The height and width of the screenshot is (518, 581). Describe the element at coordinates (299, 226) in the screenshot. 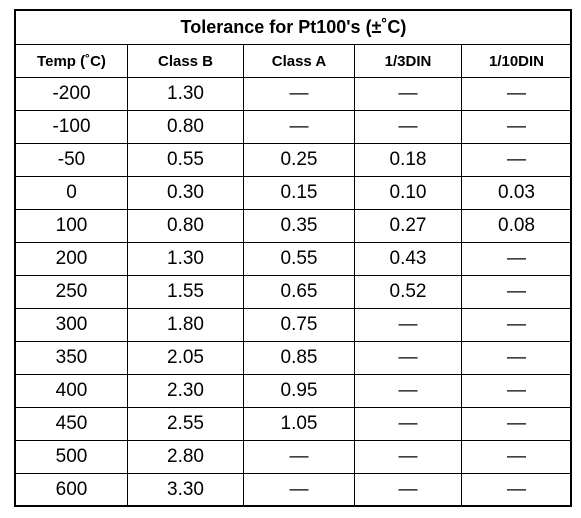

I see `table-cell: 0.35` at that location.